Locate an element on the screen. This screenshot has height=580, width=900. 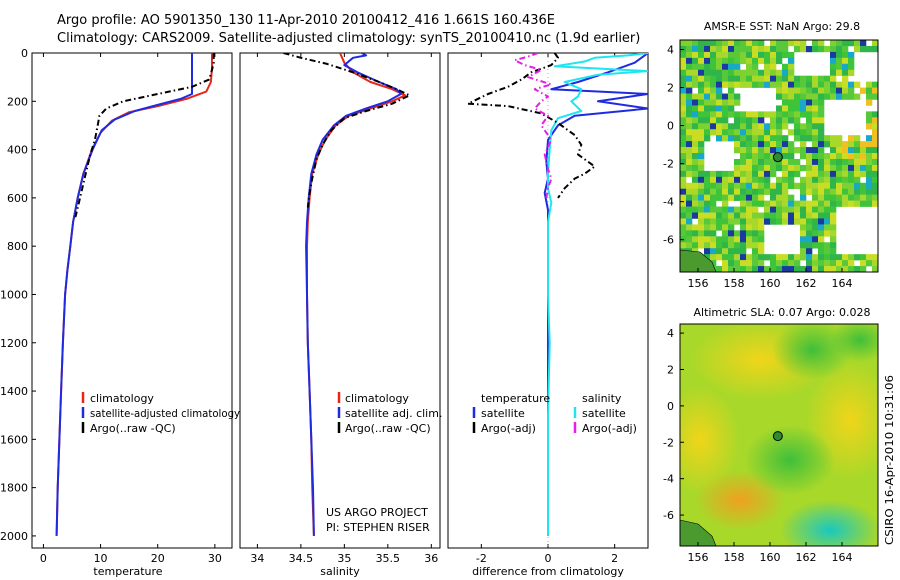
map-y-tick-label: -6 is located at coordinates (668, 515).